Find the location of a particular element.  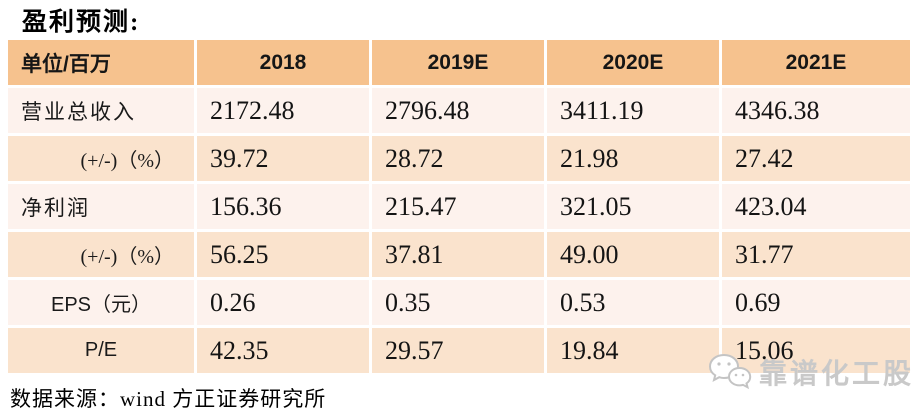

table-cell: 37.81 is located at coordinates (458, 254).